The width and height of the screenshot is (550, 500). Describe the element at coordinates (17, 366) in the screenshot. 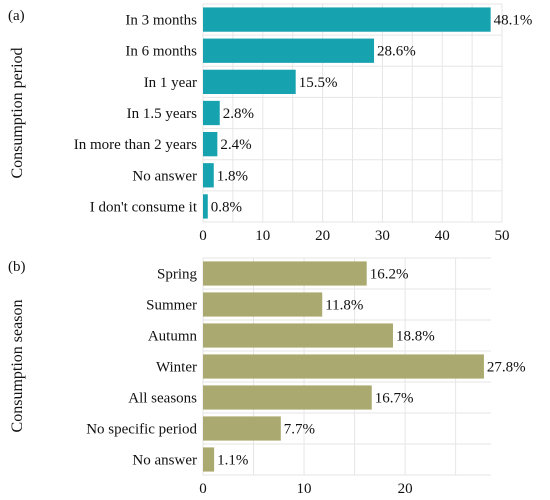

I see `panel-b-ylabel: Consumption season` at that location.